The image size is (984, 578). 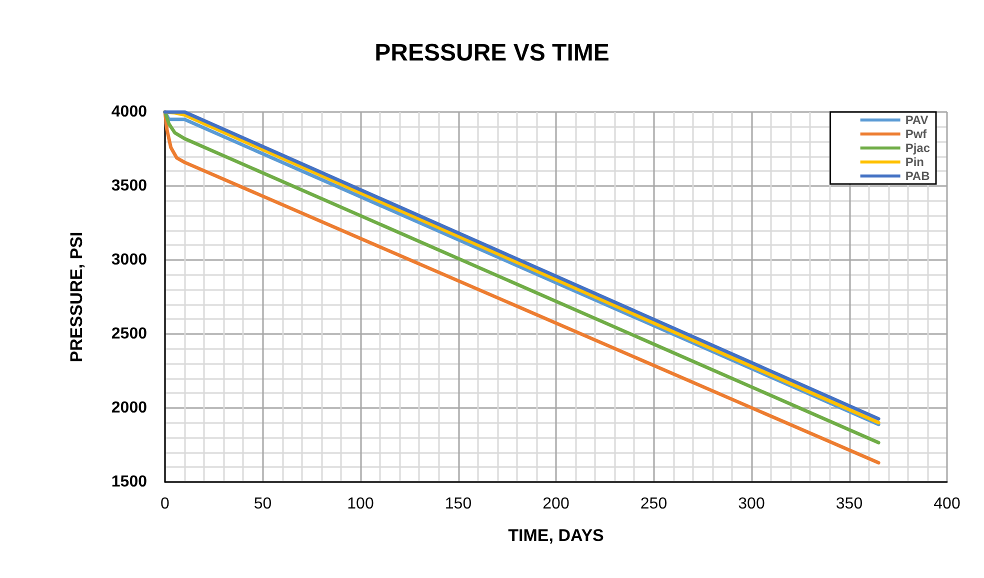 What do you see at coordinates (458, 504) in the screenshot?
I see `x-tick-label: 150` at bounding box center [458, 504].